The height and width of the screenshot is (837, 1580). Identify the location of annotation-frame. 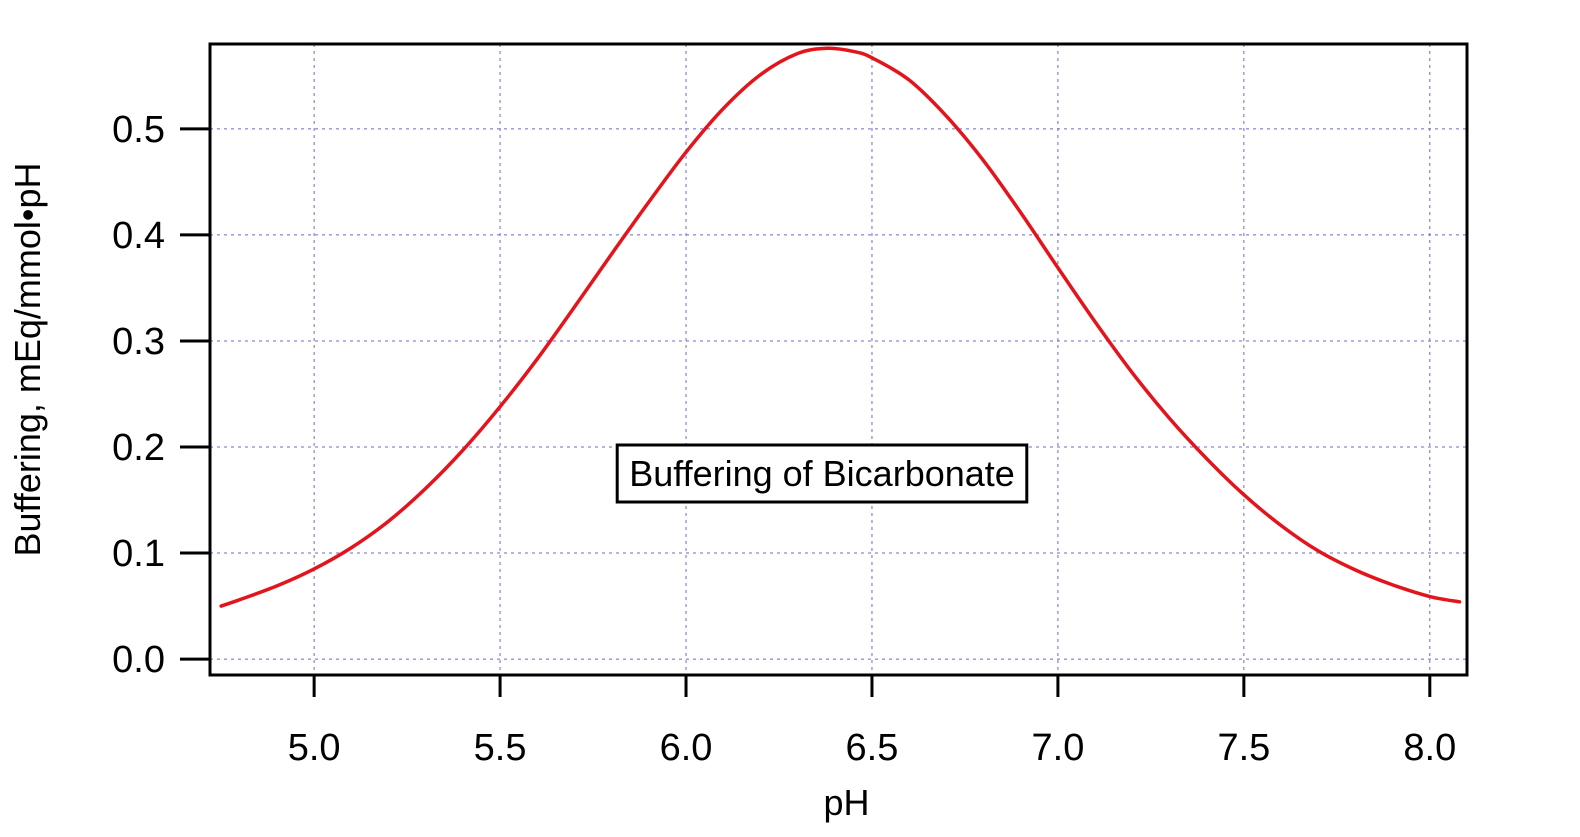
(822, 473).